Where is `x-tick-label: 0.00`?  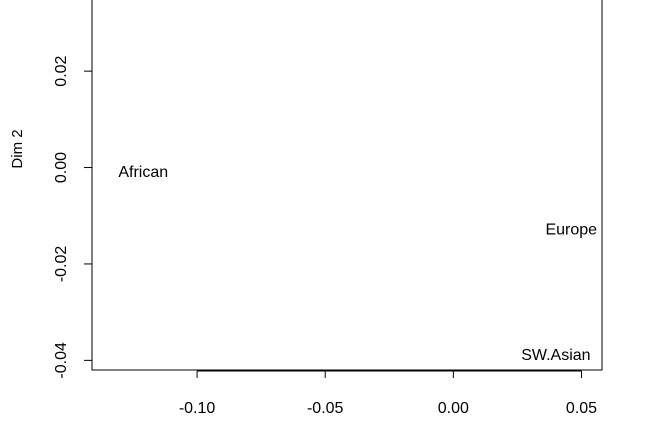
x-tick-label: 0.00 is located at coordinates (453, 408).